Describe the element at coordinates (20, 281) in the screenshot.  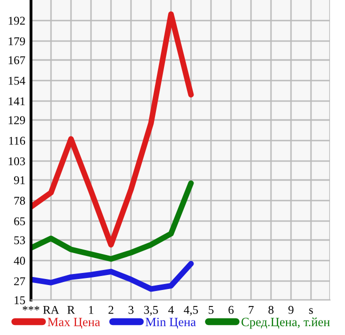
I see `y-tick-label: 27` at that location.